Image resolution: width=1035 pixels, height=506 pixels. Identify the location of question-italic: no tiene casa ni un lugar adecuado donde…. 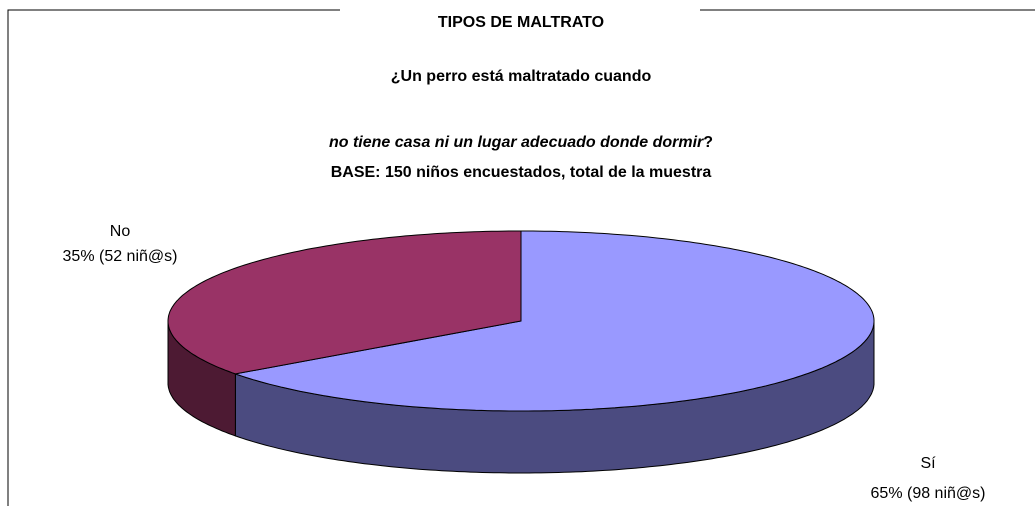
(516, 142).